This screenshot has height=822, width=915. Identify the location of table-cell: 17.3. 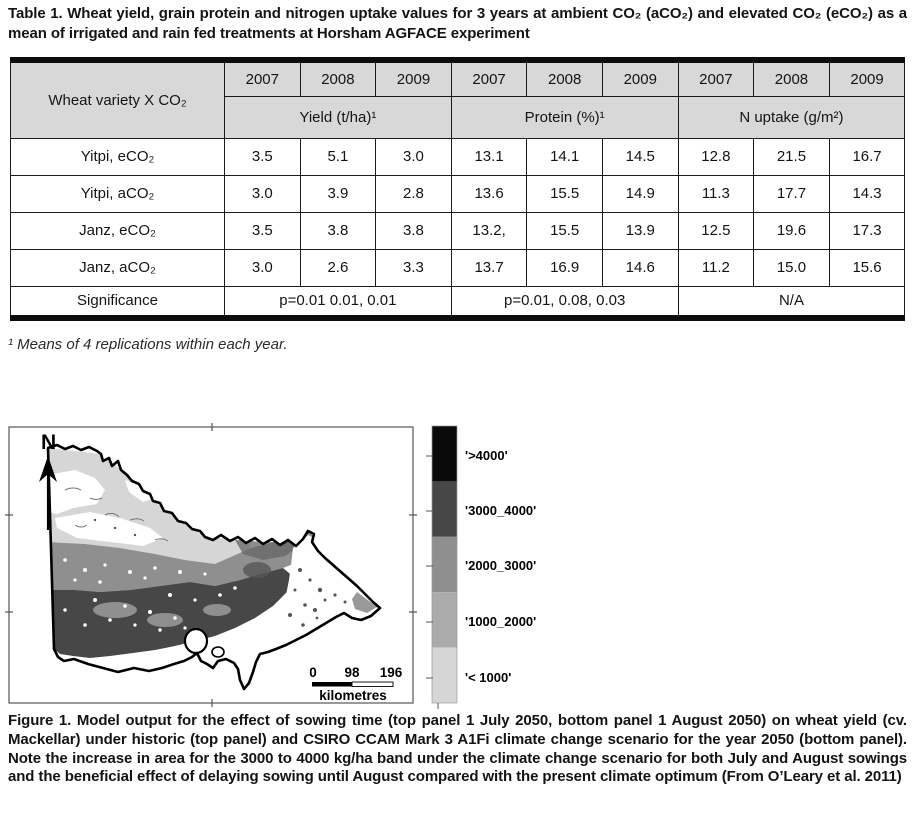
(867, 230).